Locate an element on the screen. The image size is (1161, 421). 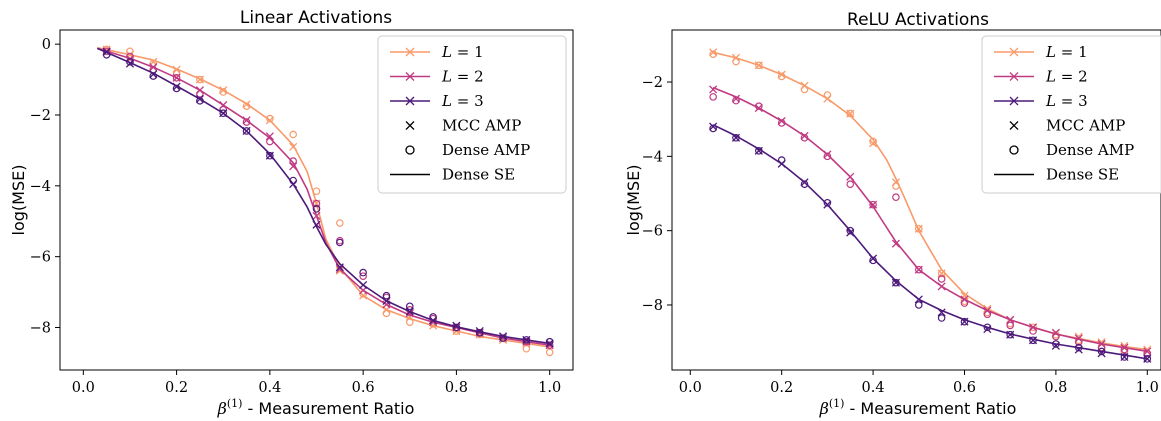
beta-symbol: β is located at coordinates (222, 408).